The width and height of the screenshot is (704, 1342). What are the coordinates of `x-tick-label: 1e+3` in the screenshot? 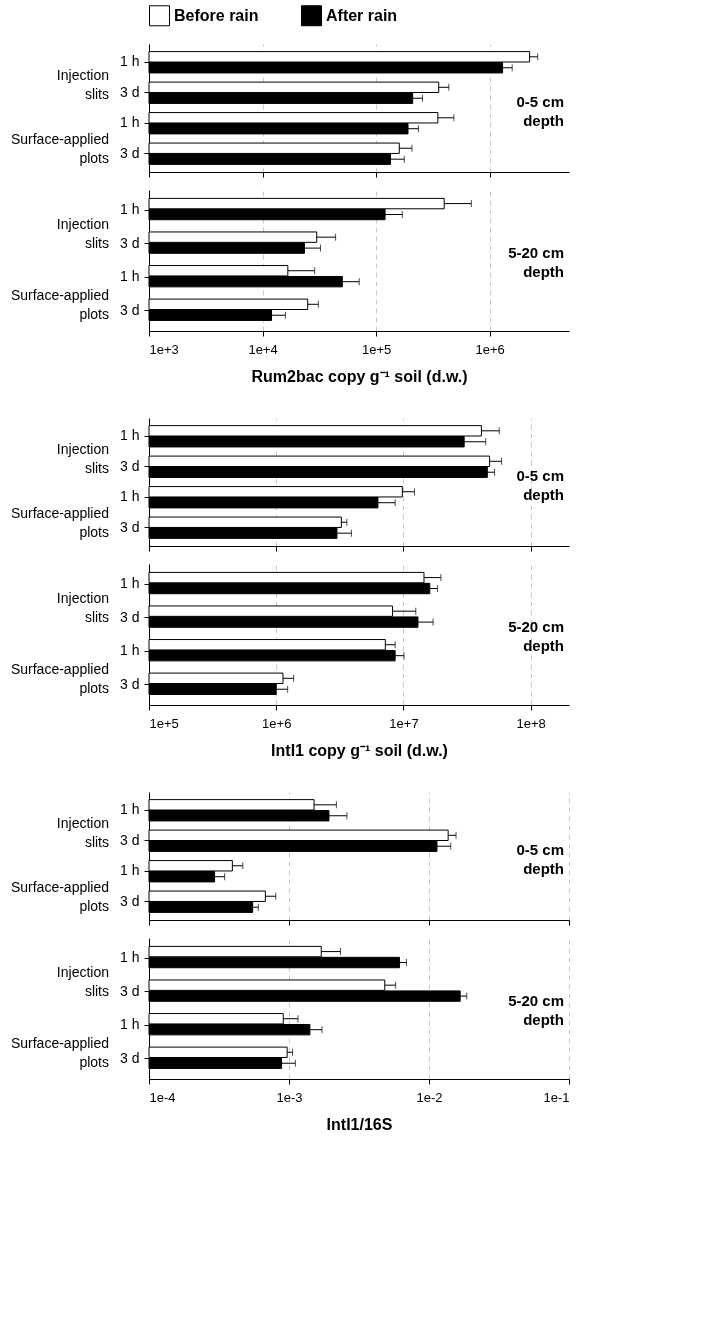 It's located at (164, 349).